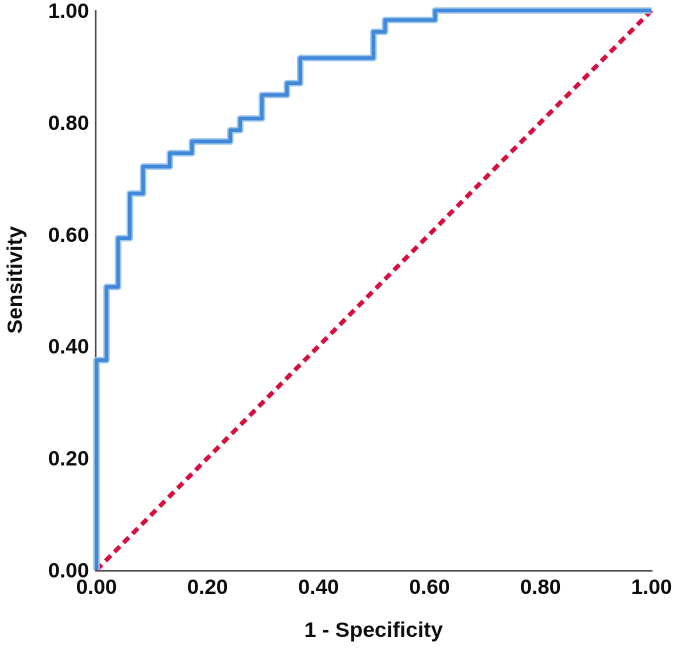  What do you see at coordinates (68, 459) in the screenshot?
I see `y-tick-label: 0.20` at bounding box center [68, 459].